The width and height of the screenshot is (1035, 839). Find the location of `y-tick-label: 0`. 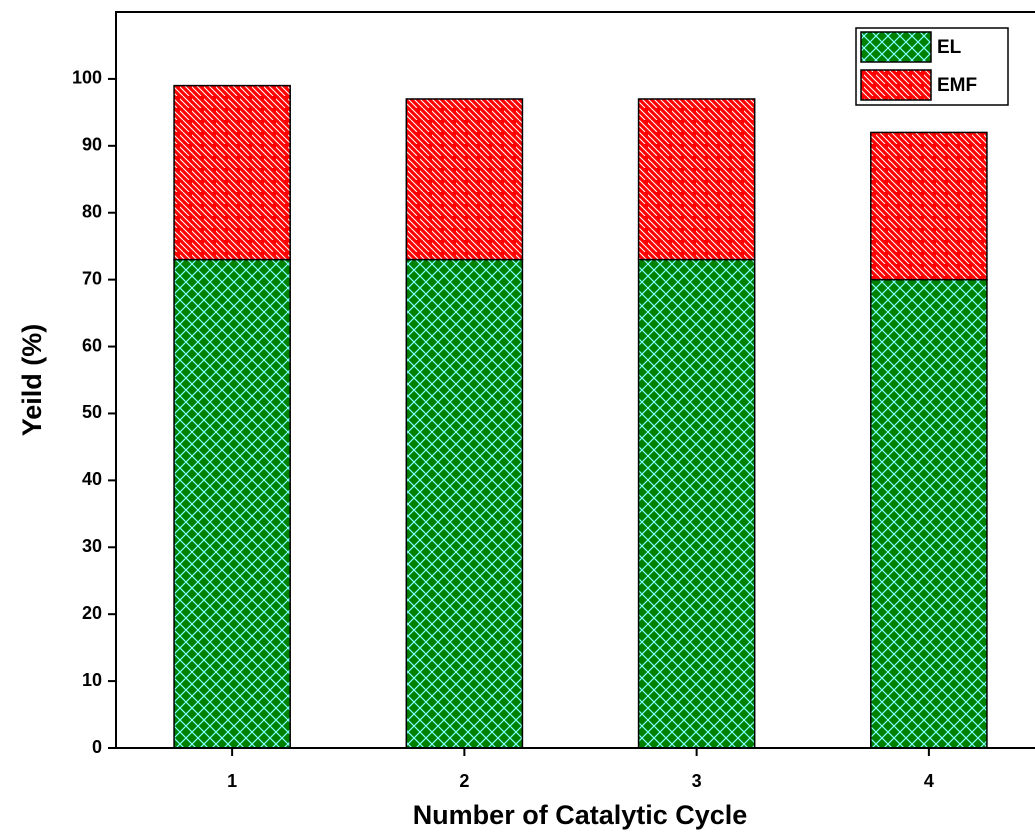

y-tick-label: 0 is located at coordinates (97, 747).